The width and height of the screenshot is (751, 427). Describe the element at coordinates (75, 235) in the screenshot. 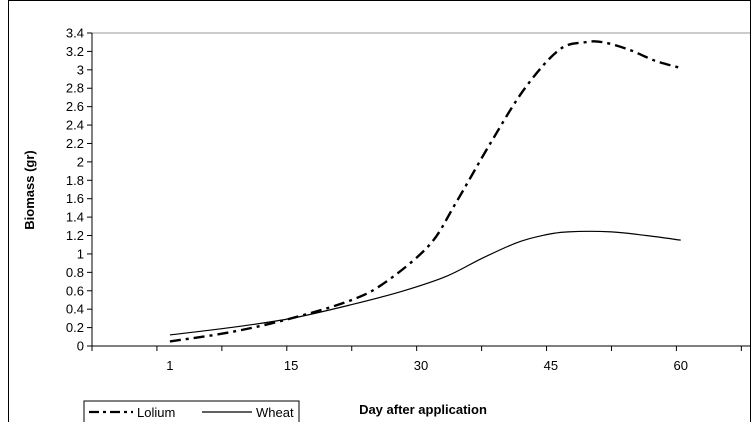

I see `y-tick-label: 1.2` at that location.